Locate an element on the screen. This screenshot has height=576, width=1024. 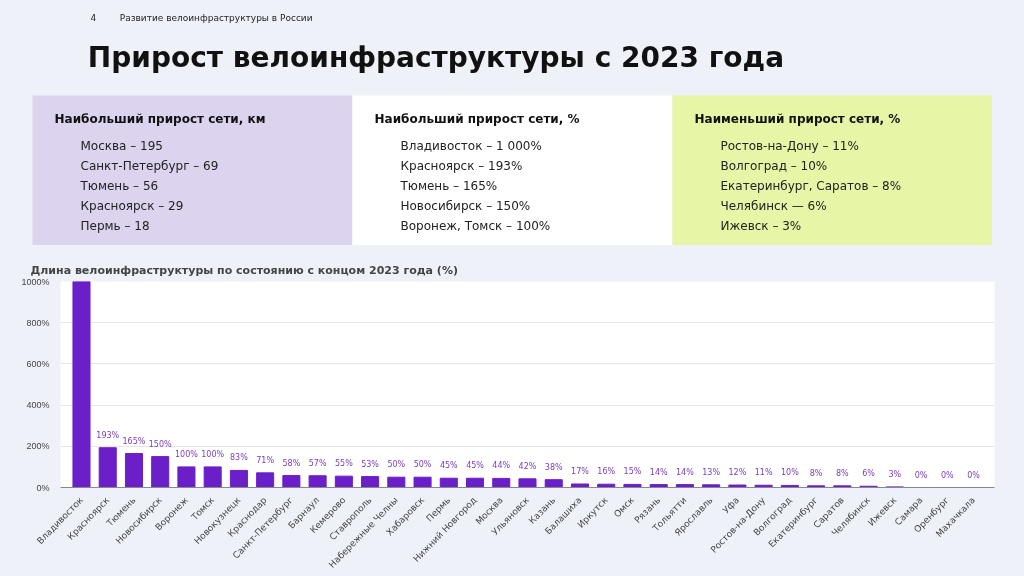
data-label: 13% is located at coordinates (711, 472).